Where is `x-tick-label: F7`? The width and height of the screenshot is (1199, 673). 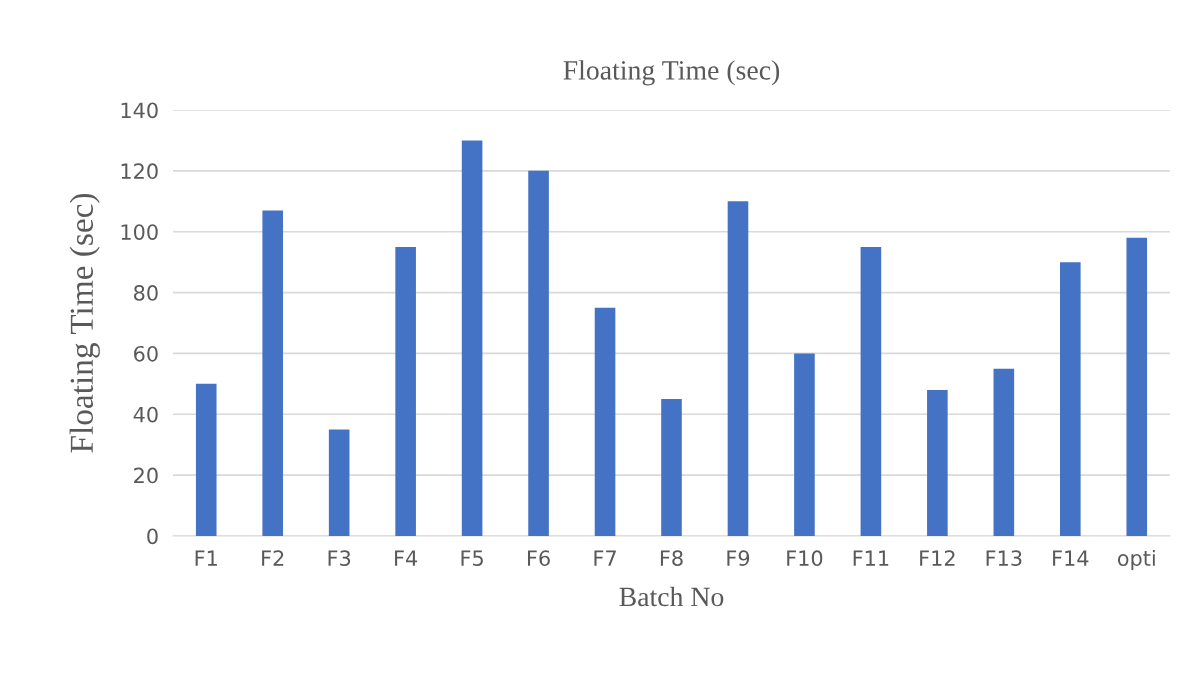 x-tick-label: F7 is located at coordinates (605, 558).